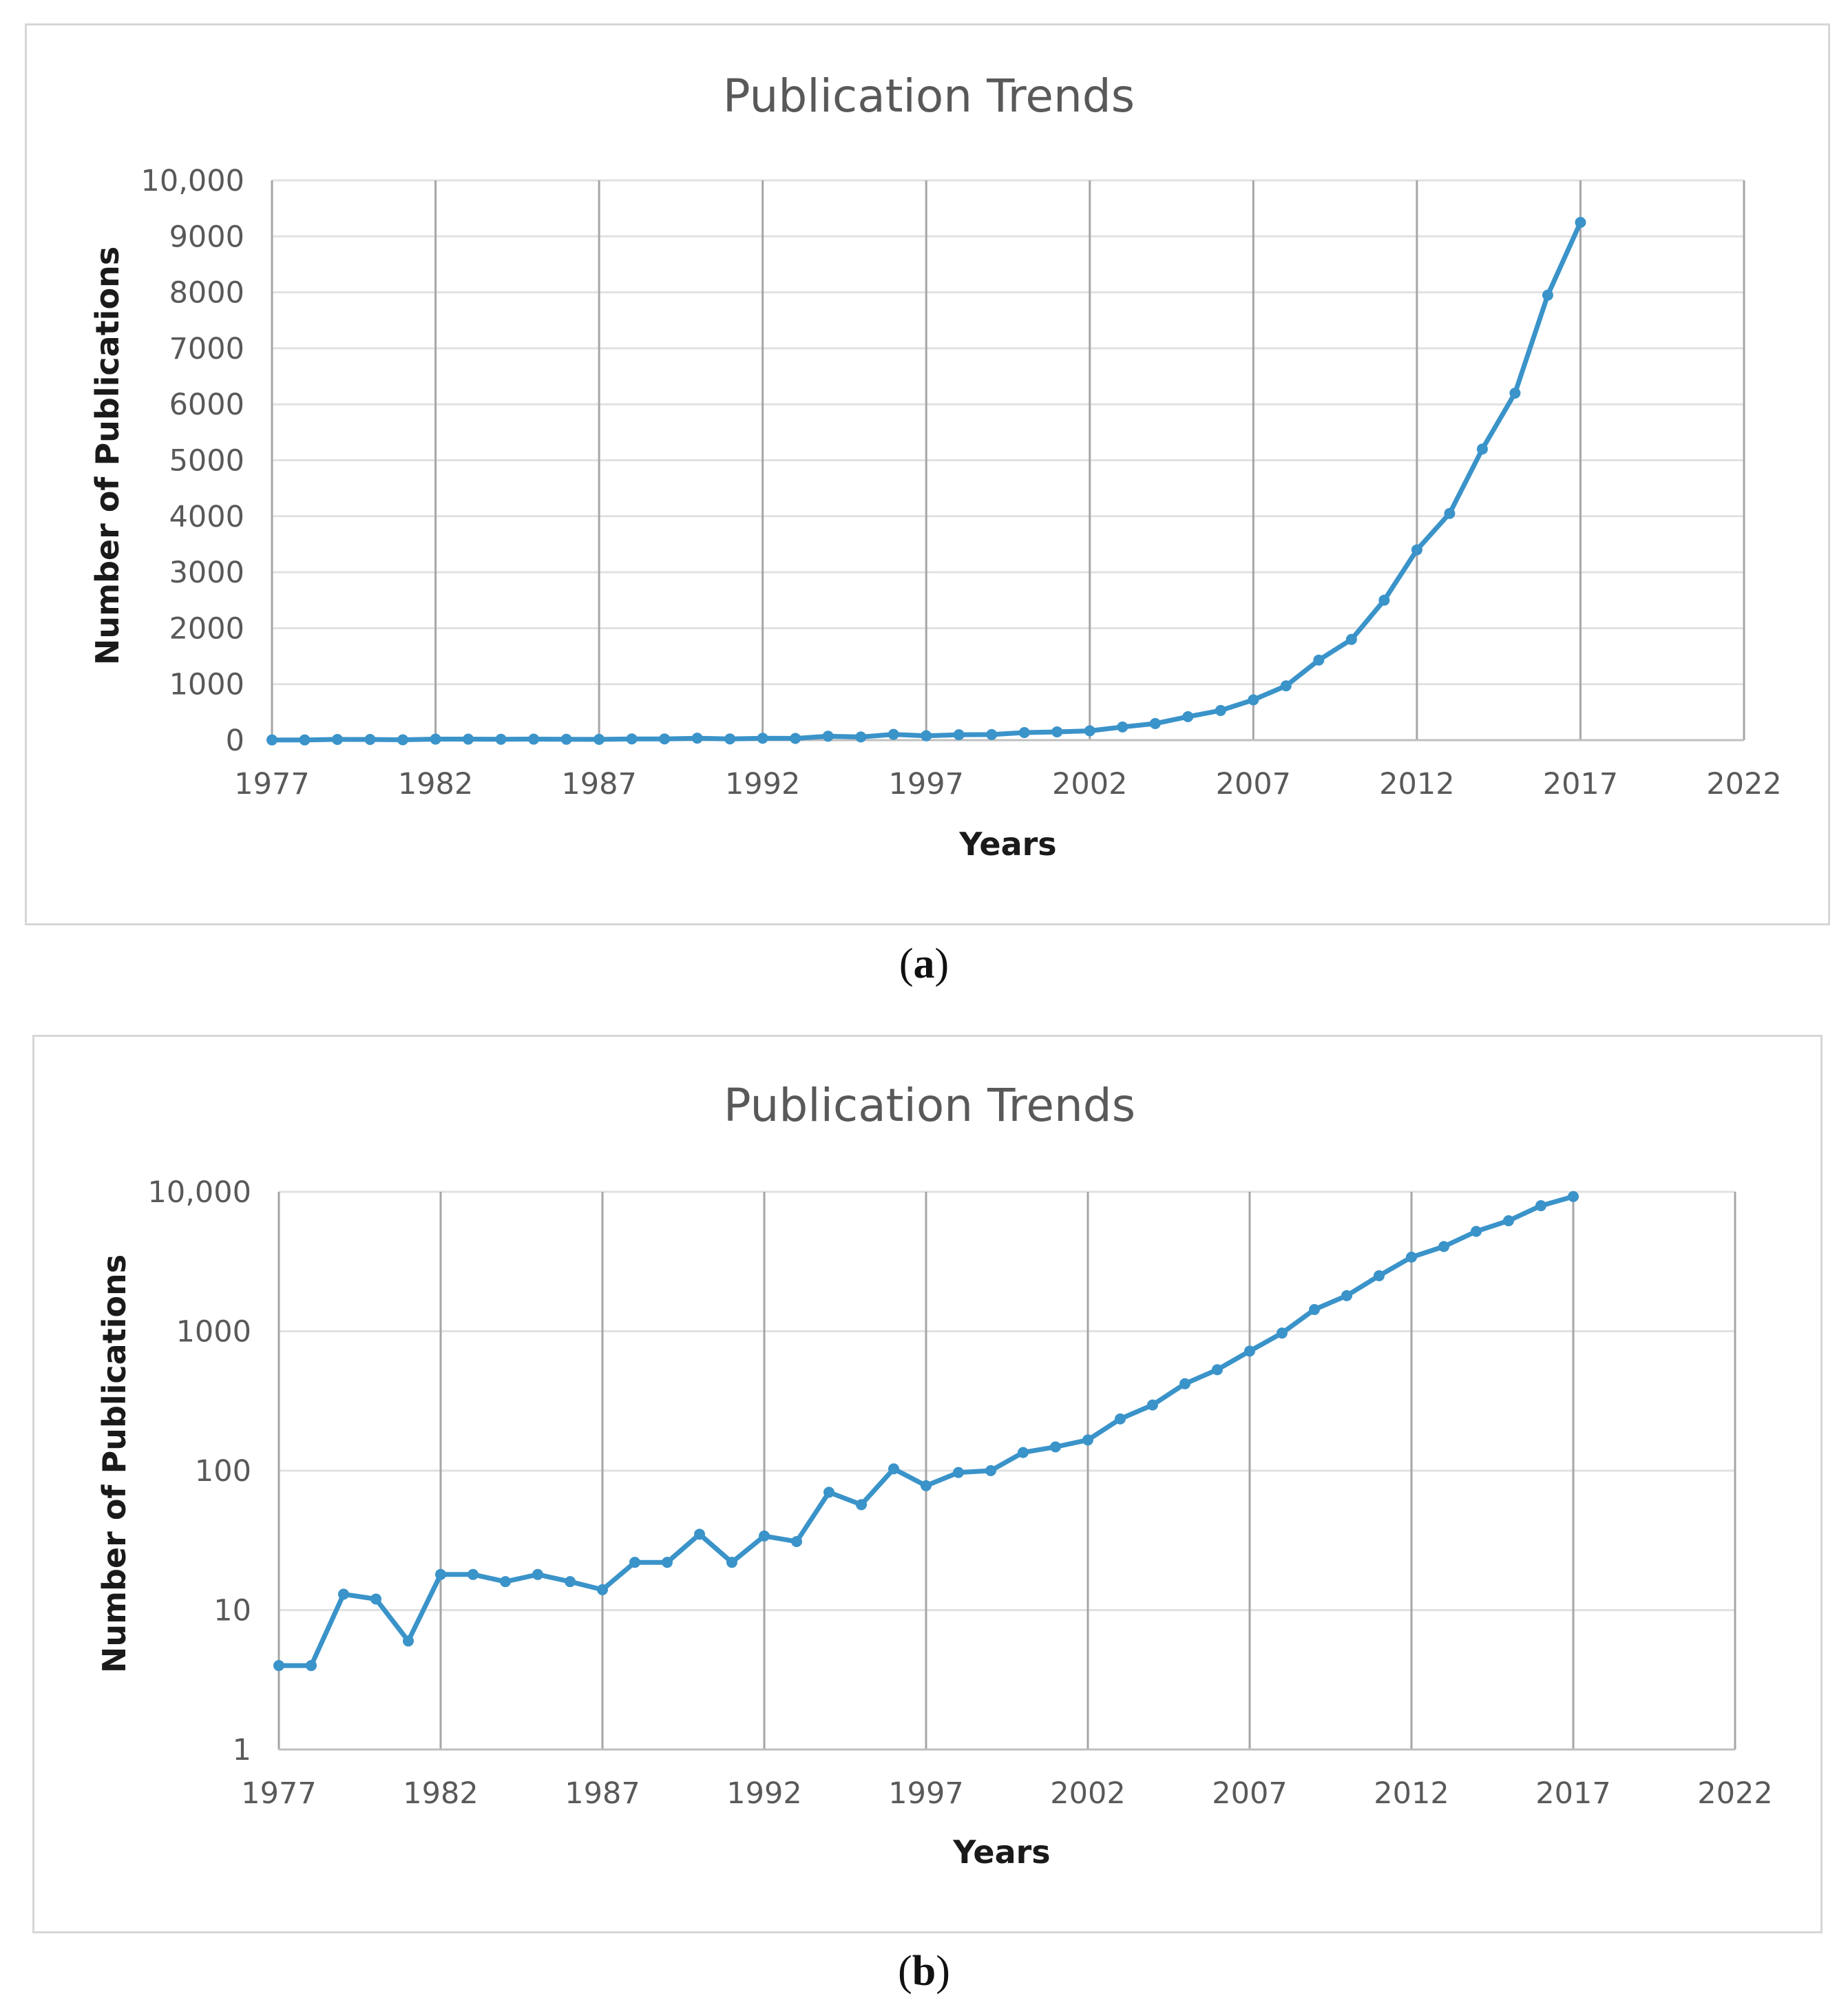 This screenshot has height=2007, width=1848. I want to click on chart-a-x-tick-labels: 1977 1982 1987 1992 1997 2002 2007 2012 2017 2022, so click(1007, 784).